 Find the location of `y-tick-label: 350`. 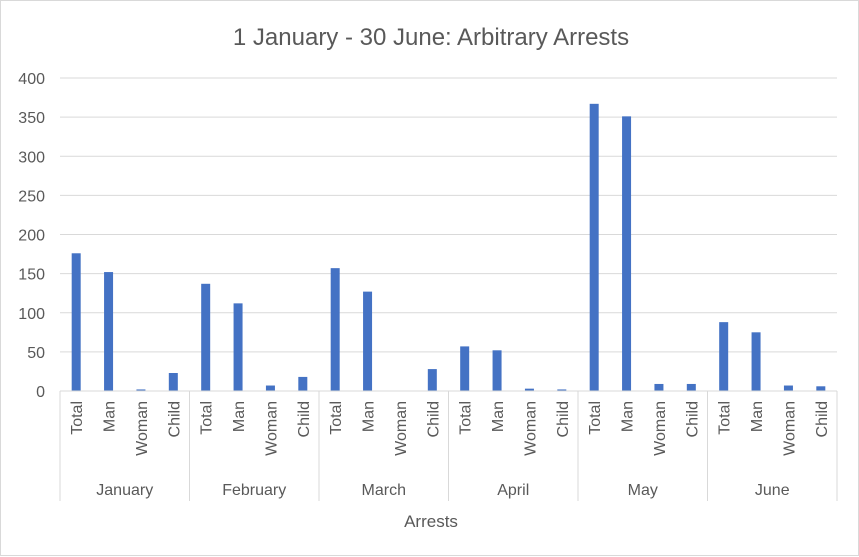

y-tick-label: 350 is located at coordinates (31, 118).